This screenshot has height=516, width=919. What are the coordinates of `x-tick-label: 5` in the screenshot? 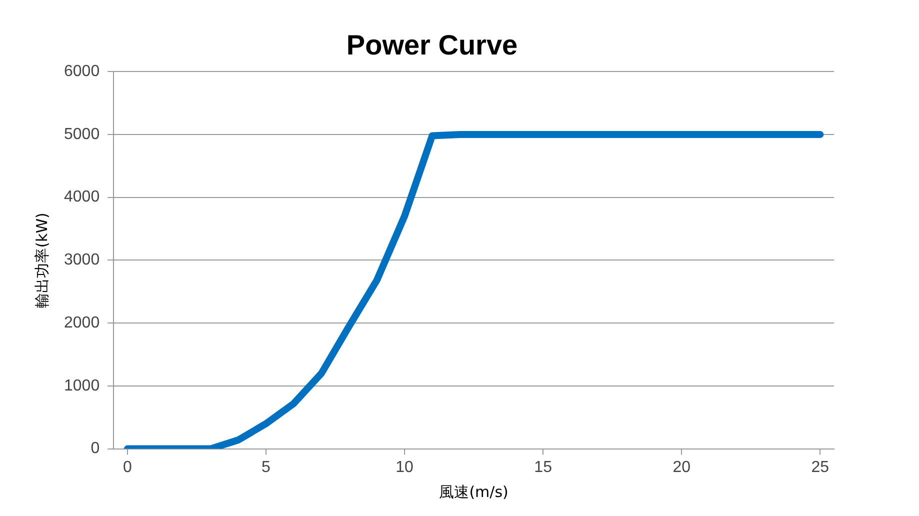 It's located at (266, 467).